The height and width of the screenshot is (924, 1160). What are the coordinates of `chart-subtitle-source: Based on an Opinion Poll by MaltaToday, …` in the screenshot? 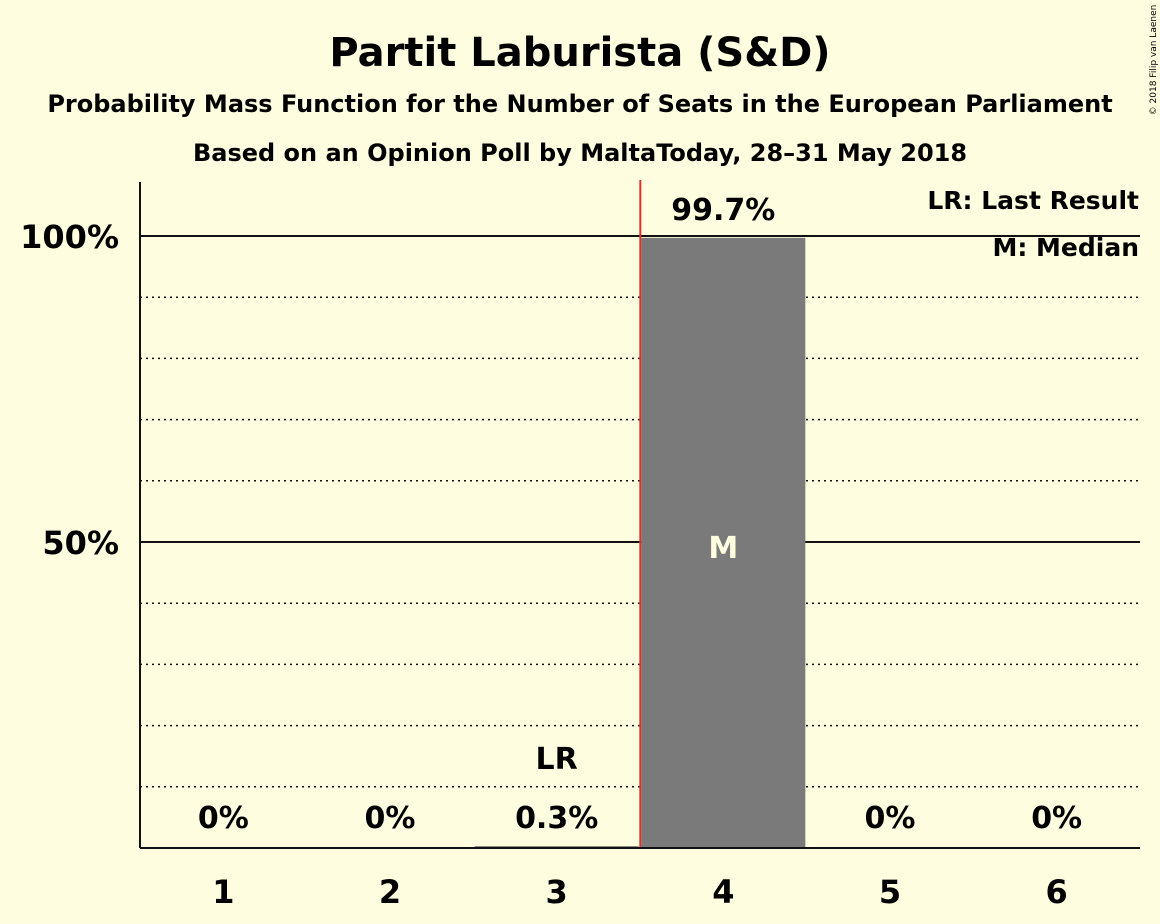 It's located at (580, 153).